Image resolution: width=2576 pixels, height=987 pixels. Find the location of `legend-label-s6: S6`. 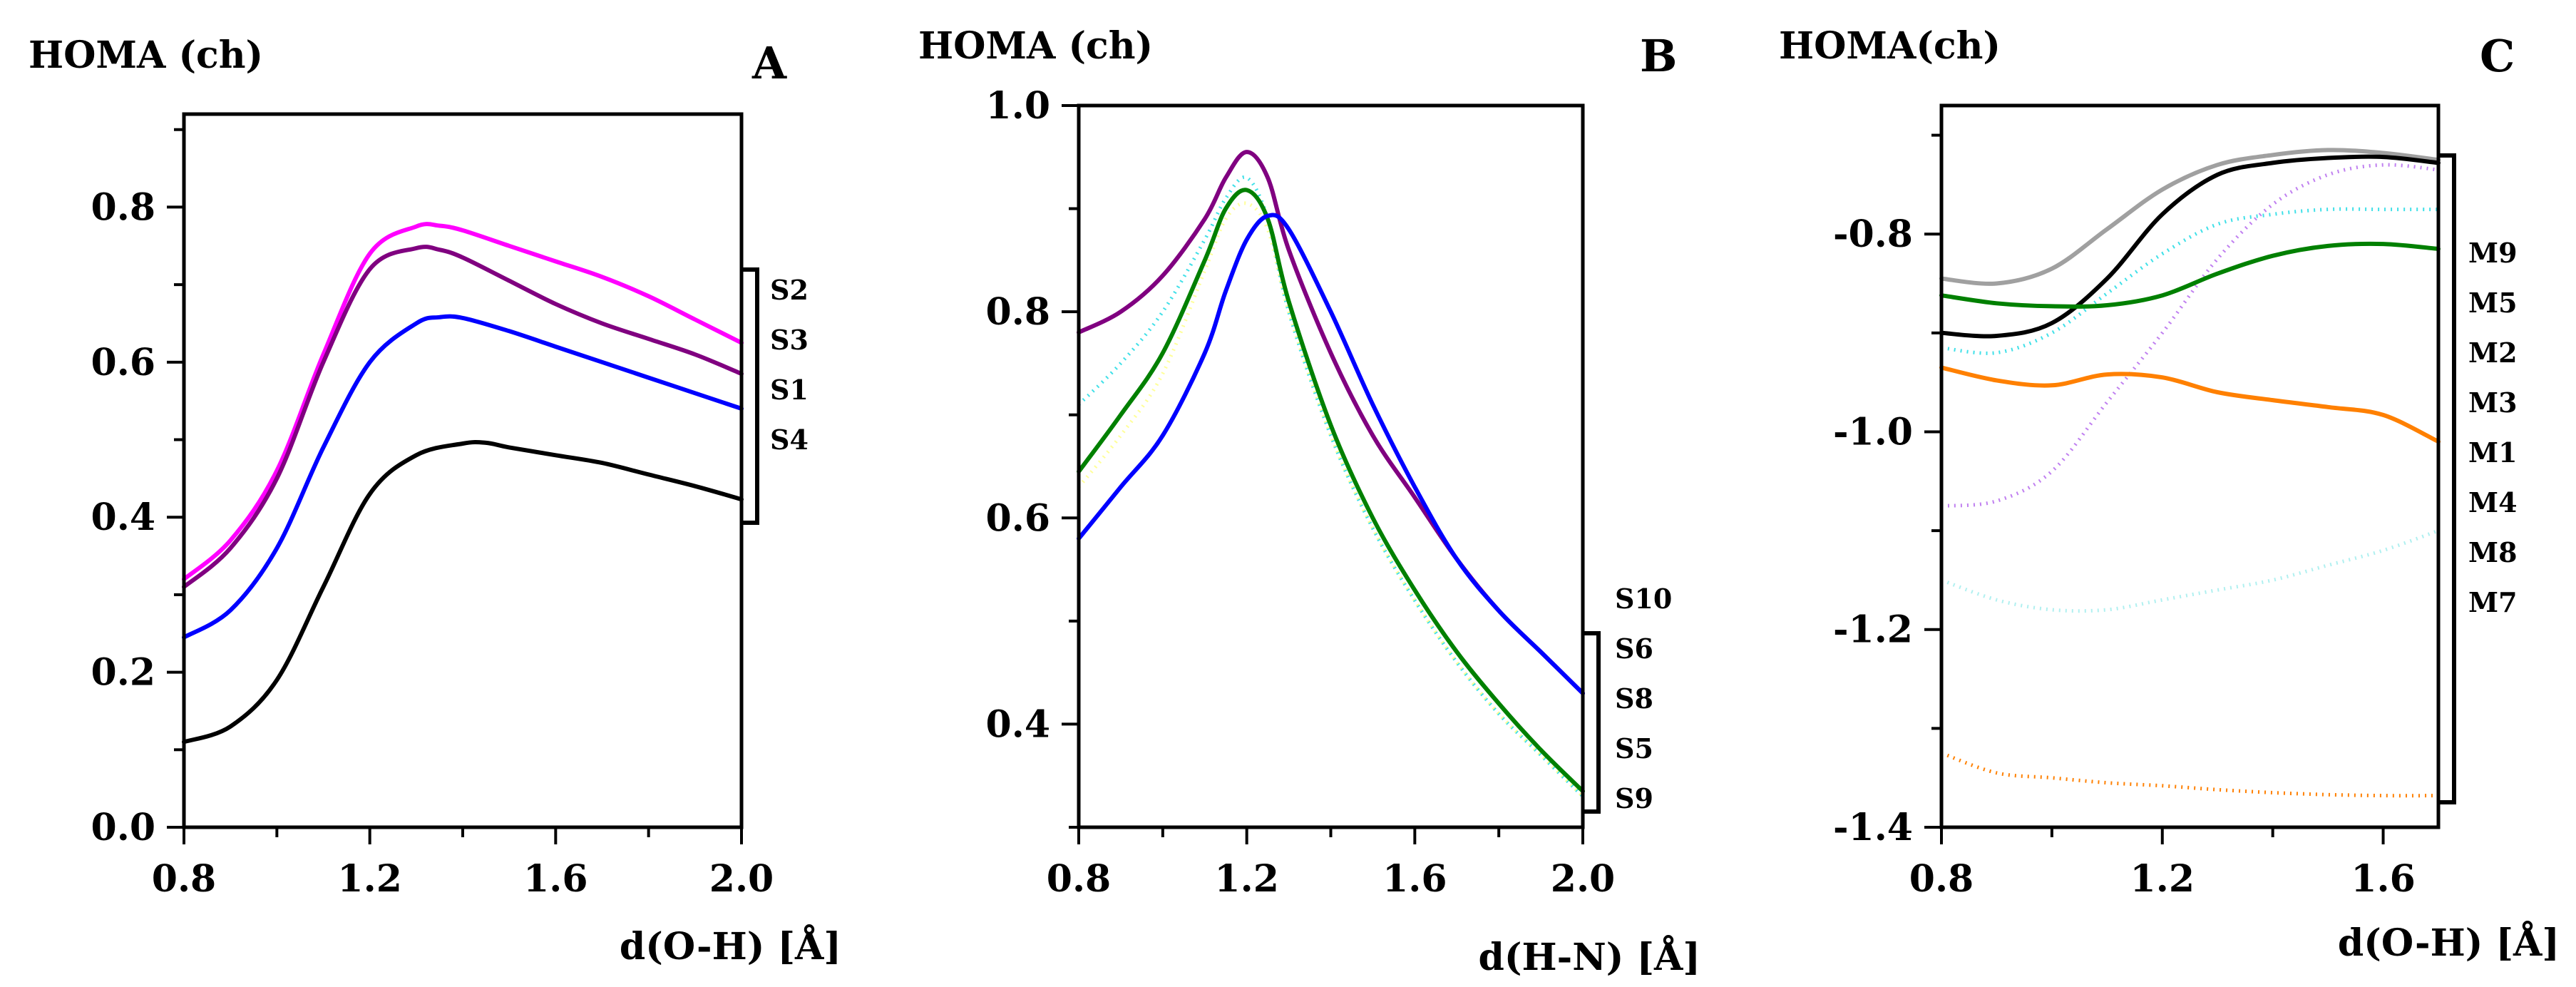

legend-label-s6: S6 is located at coordinates (1634, 649).